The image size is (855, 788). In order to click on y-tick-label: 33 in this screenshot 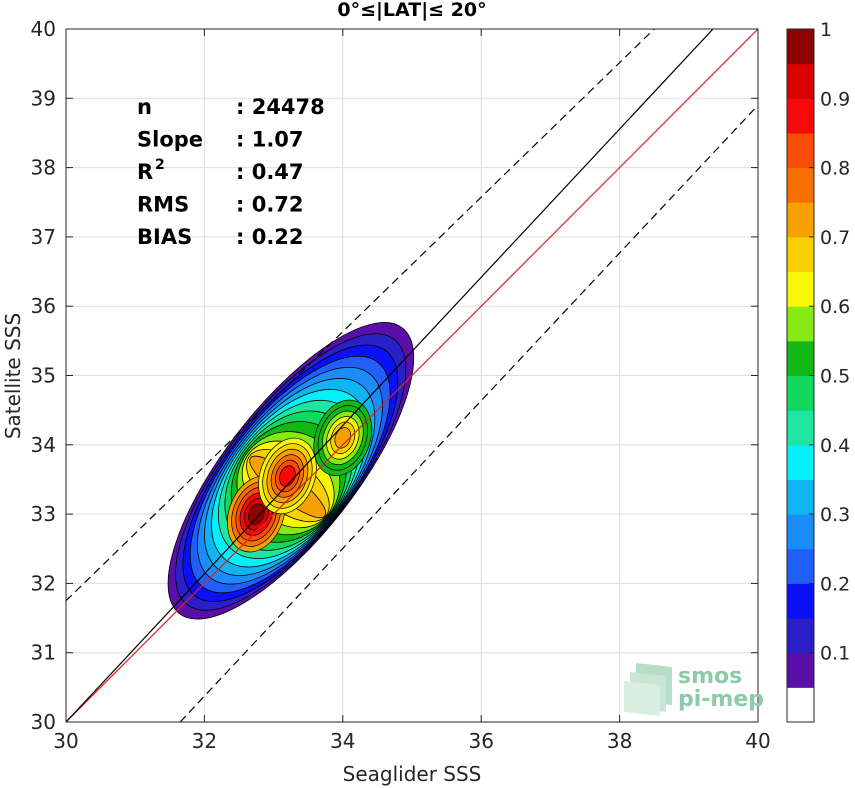, I will do `click(43, 514)`.